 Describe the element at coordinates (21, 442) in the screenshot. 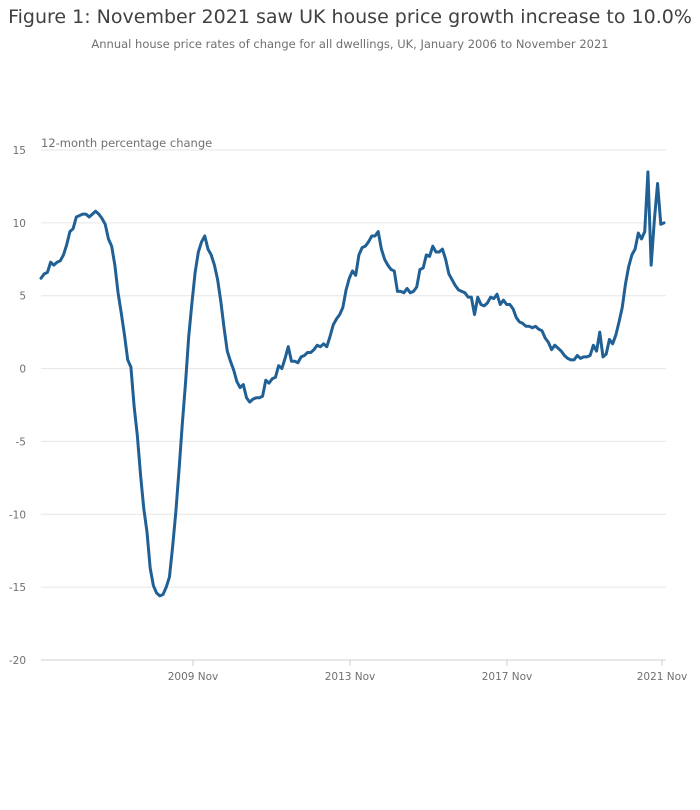

I see `y-tick-label: -5` at that location.